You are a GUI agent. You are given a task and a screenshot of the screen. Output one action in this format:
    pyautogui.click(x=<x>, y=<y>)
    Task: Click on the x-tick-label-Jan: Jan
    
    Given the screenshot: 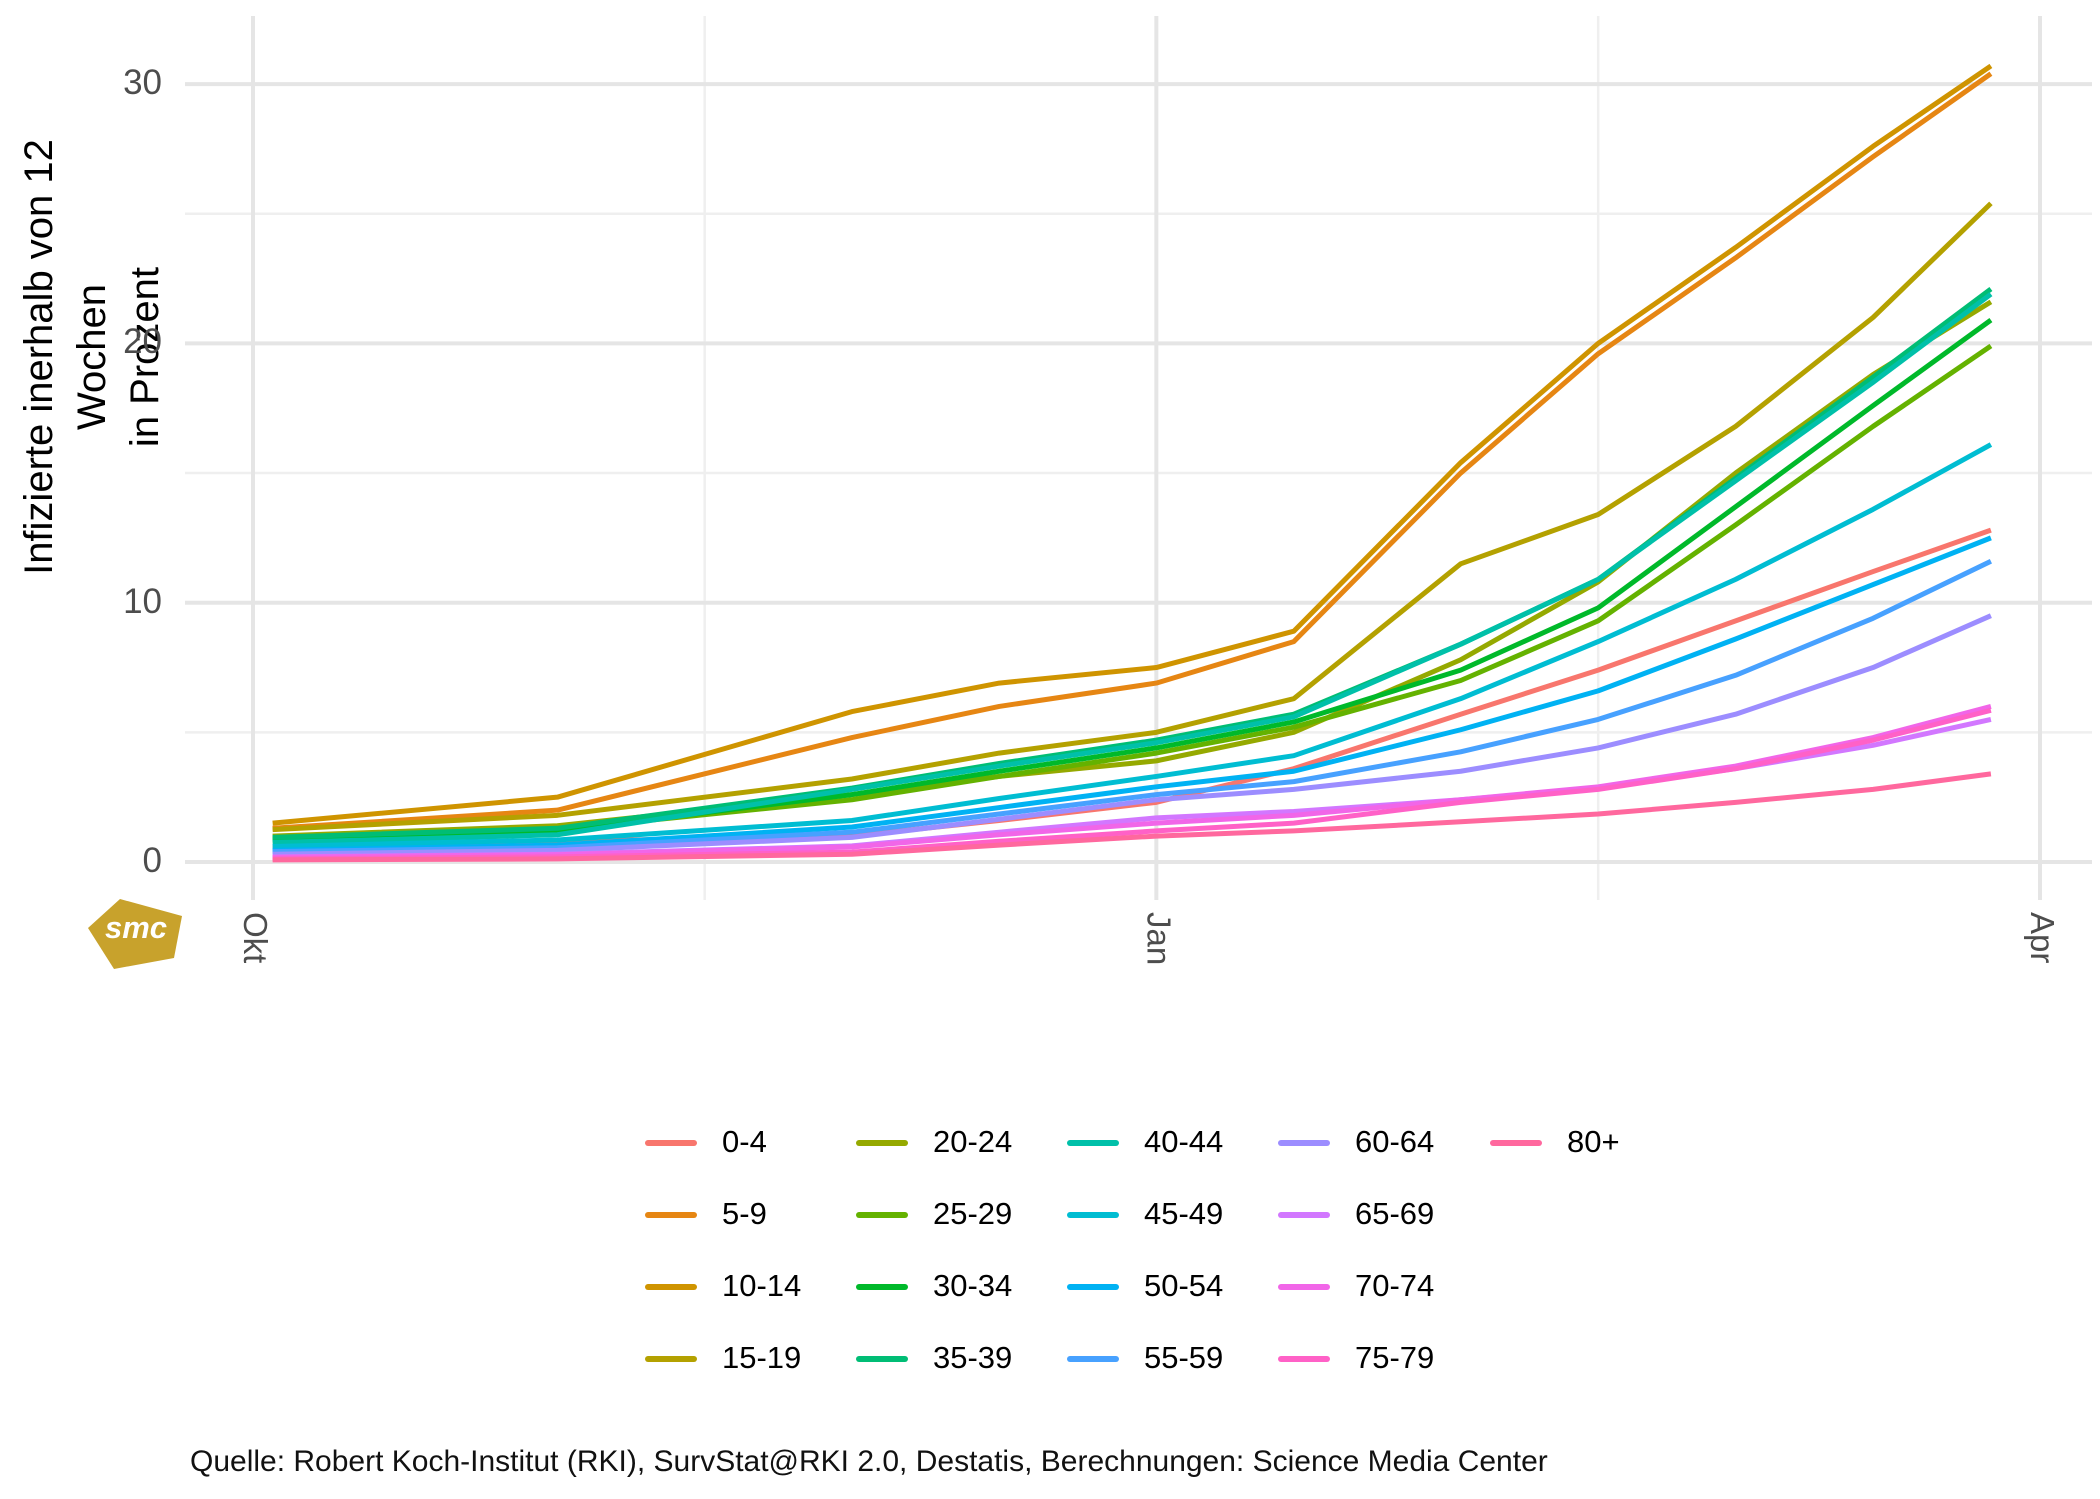 What is the action you would take?
    pyautogui.click(x=1159, y=939)
    